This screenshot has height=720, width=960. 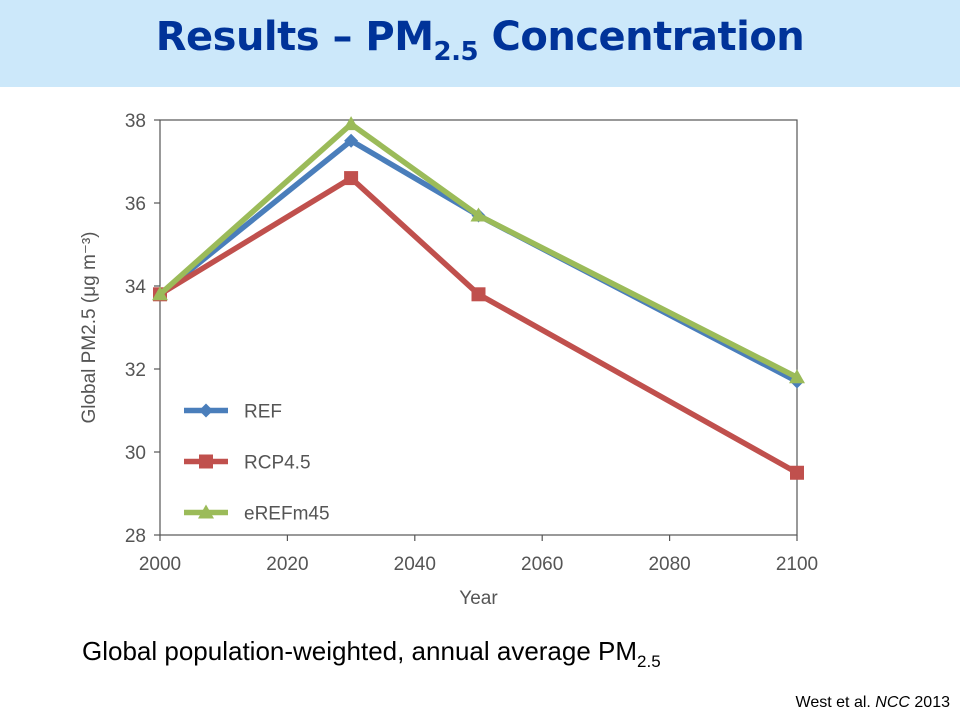 I want to click on point-erefm45-2050, so click(x=478, y=214).